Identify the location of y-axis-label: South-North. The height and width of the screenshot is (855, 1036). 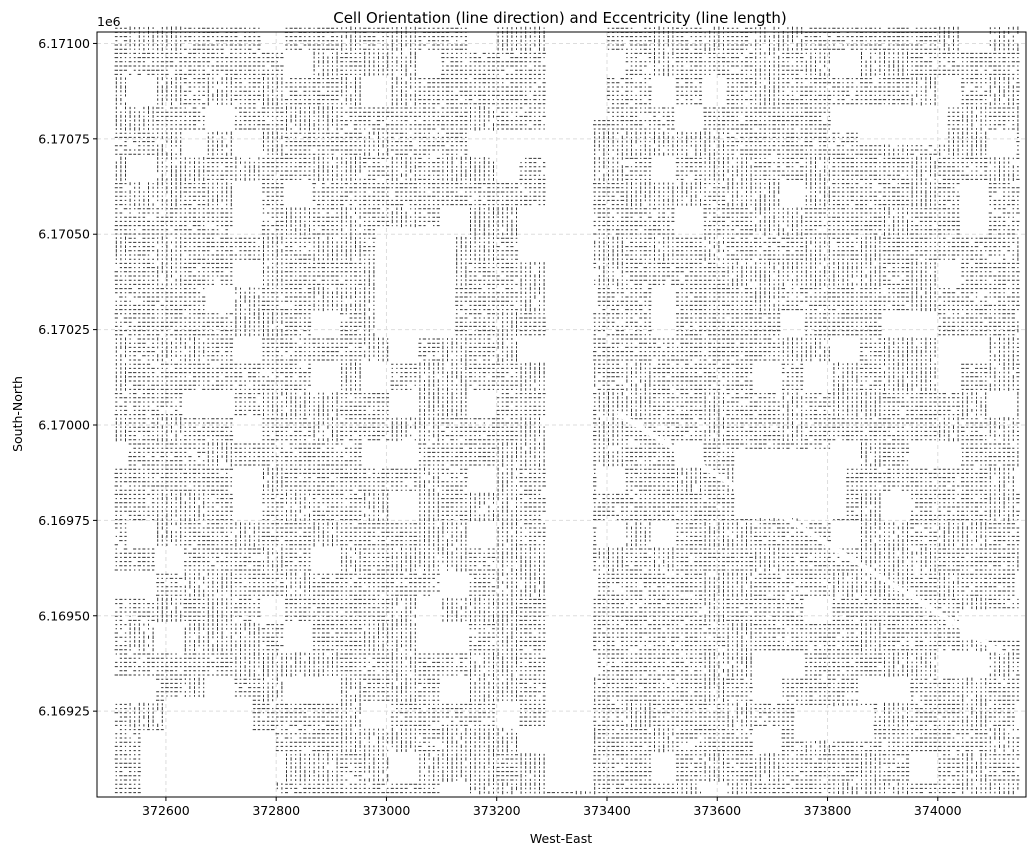
(17, 414).